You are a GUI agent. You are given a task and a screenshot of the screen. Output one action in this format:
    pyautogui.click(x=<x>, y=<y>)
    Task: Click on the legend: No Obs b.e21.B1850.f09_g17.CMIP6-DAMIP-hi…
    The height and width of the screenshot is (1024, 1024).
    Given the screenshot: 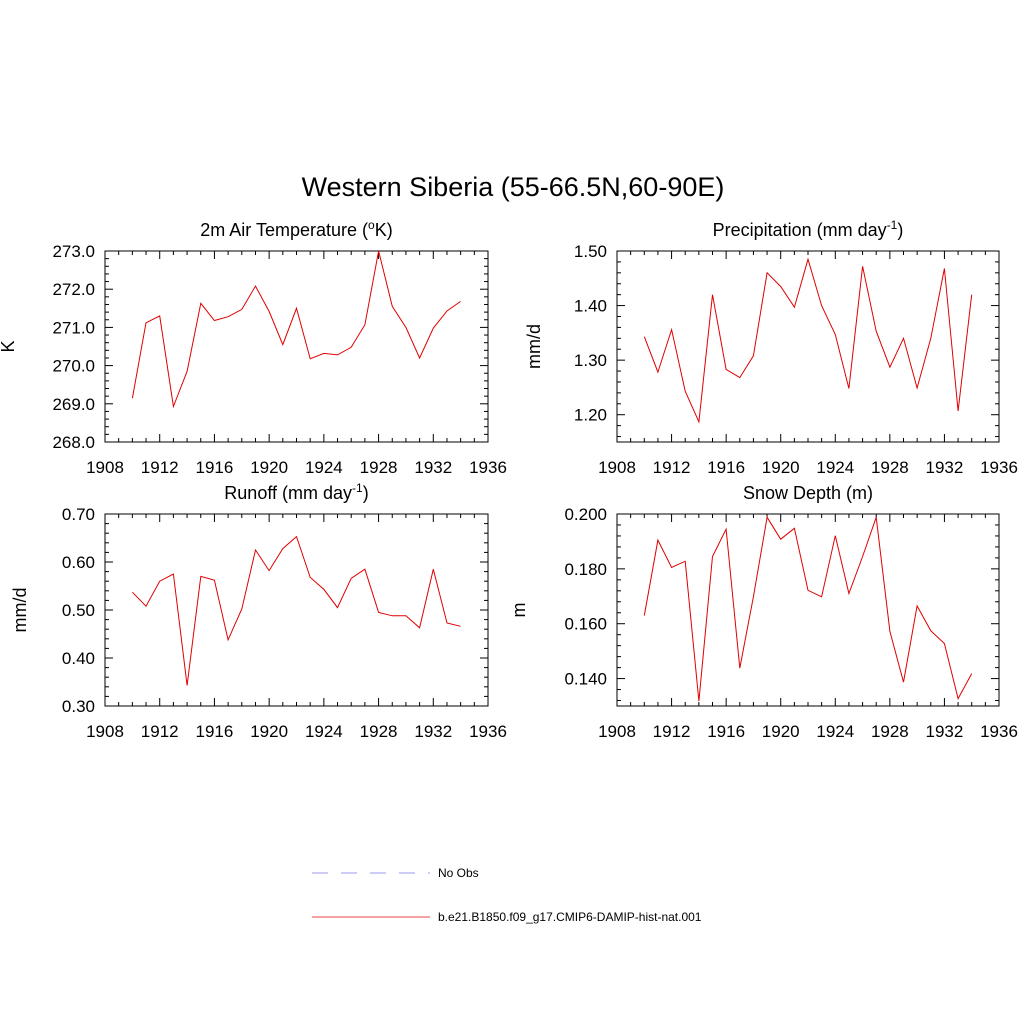 What is the action you would take?
    pyautogui.click(x=507, y=895)
    